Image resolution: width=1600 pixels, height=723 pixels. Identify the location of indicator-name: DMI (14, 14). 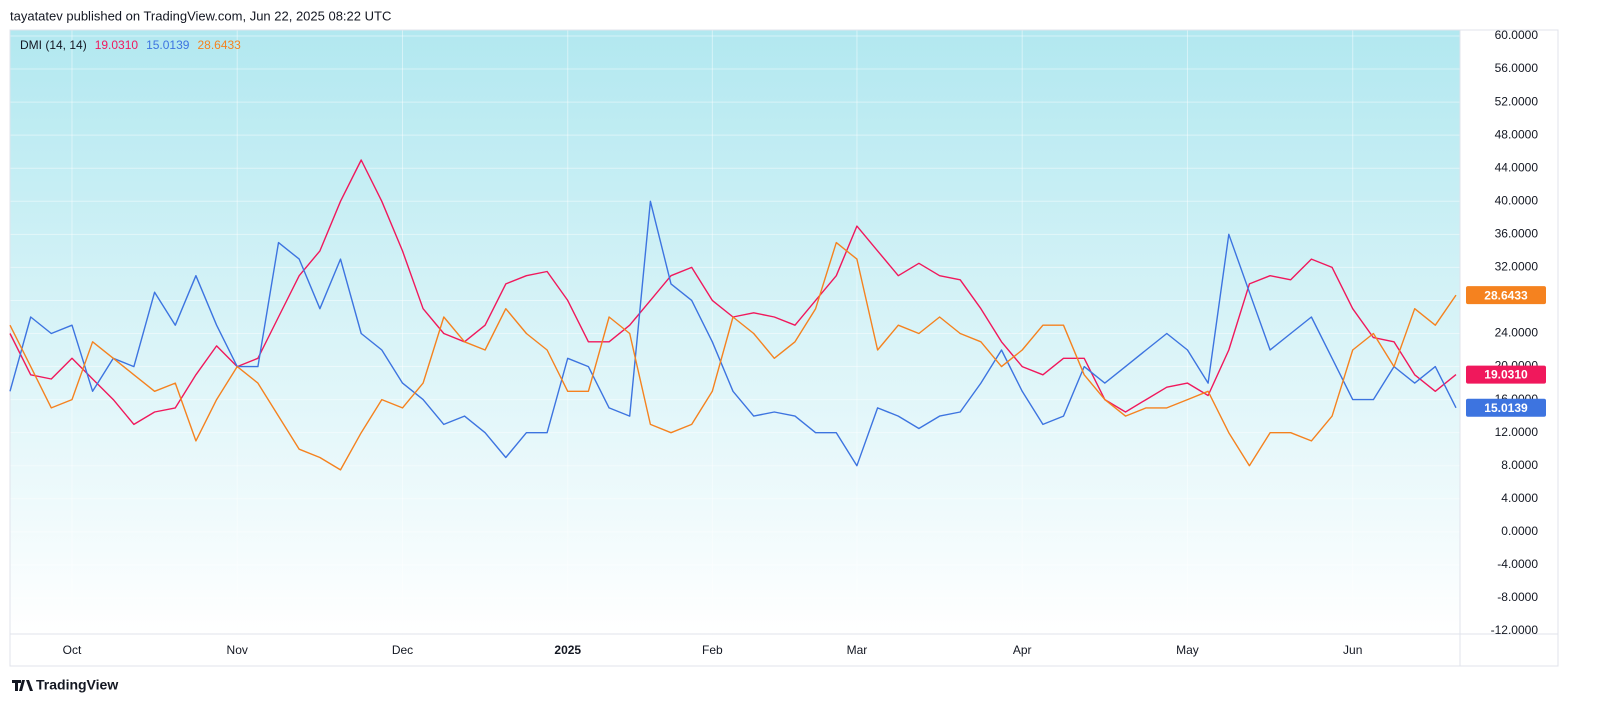
(53, 45).